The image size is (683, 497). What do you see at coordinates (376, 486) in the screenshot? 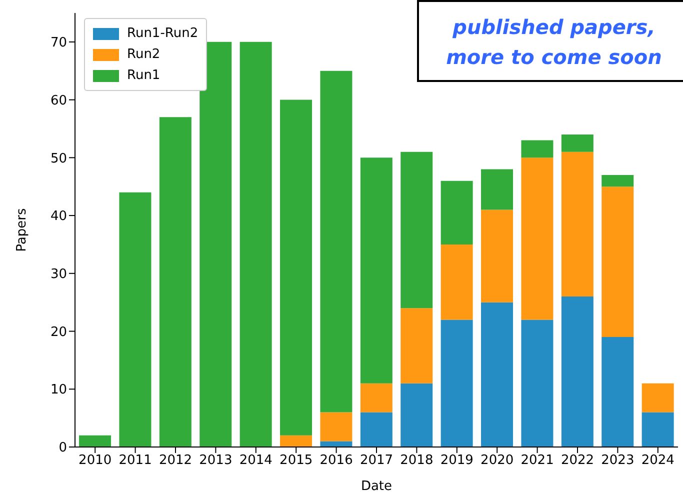
I see `x-axis-title: Date` at bounding box center [376, 486].